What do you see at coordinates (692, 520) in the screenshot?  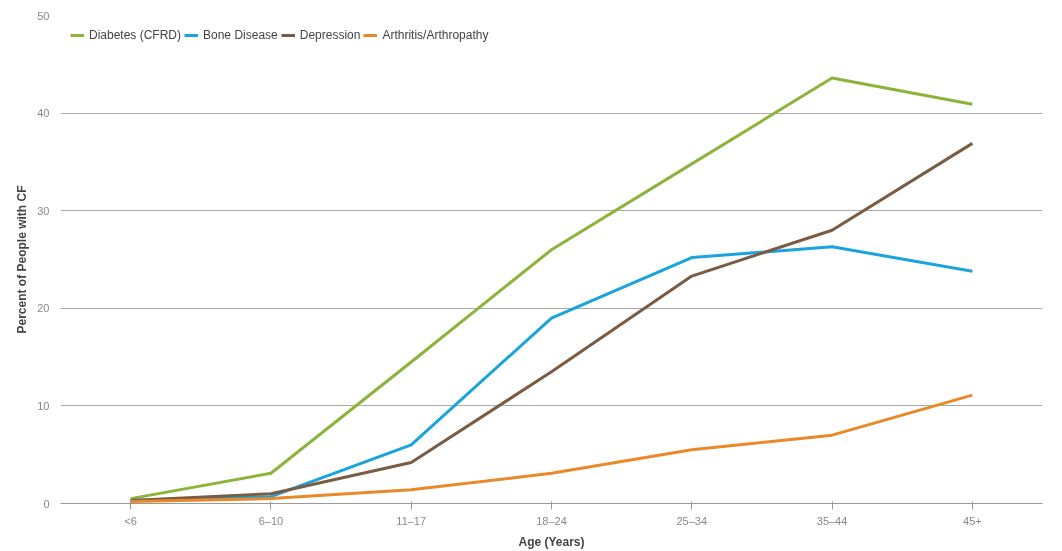 I see `x-tick-label: 25–34` at bounding box center [692, 520].